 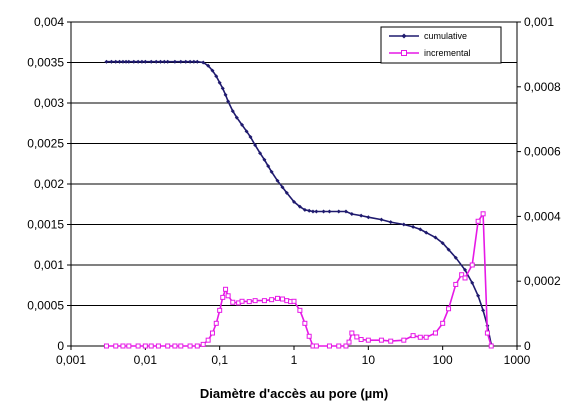 I want to click on x-tick-label: 0,1, so click(x=219, y=360).